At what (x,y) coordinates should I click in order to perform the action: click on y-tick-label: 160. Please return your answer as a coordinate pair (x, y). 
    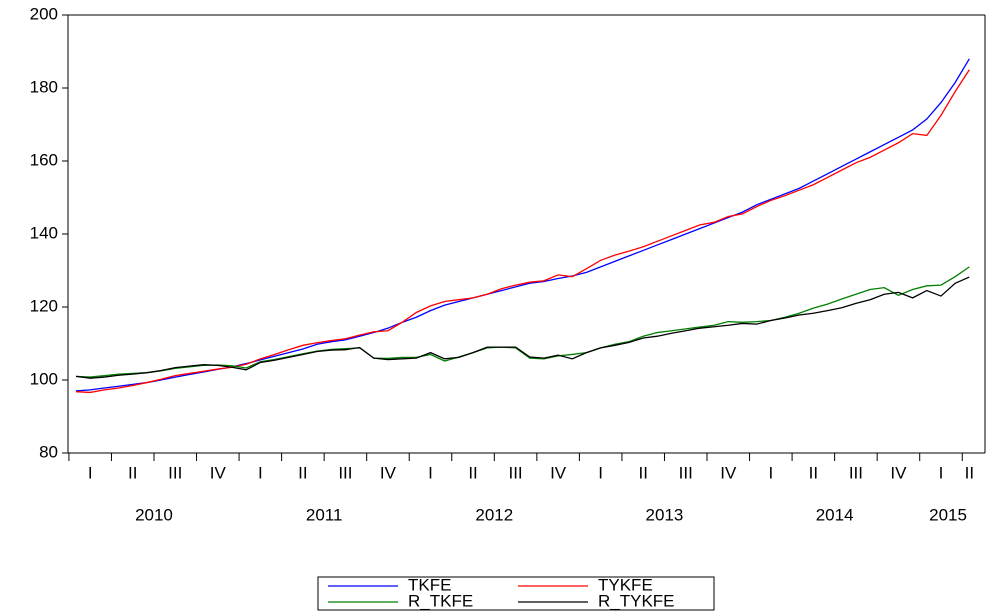
    Looking at the image, I should click on (44, 159).